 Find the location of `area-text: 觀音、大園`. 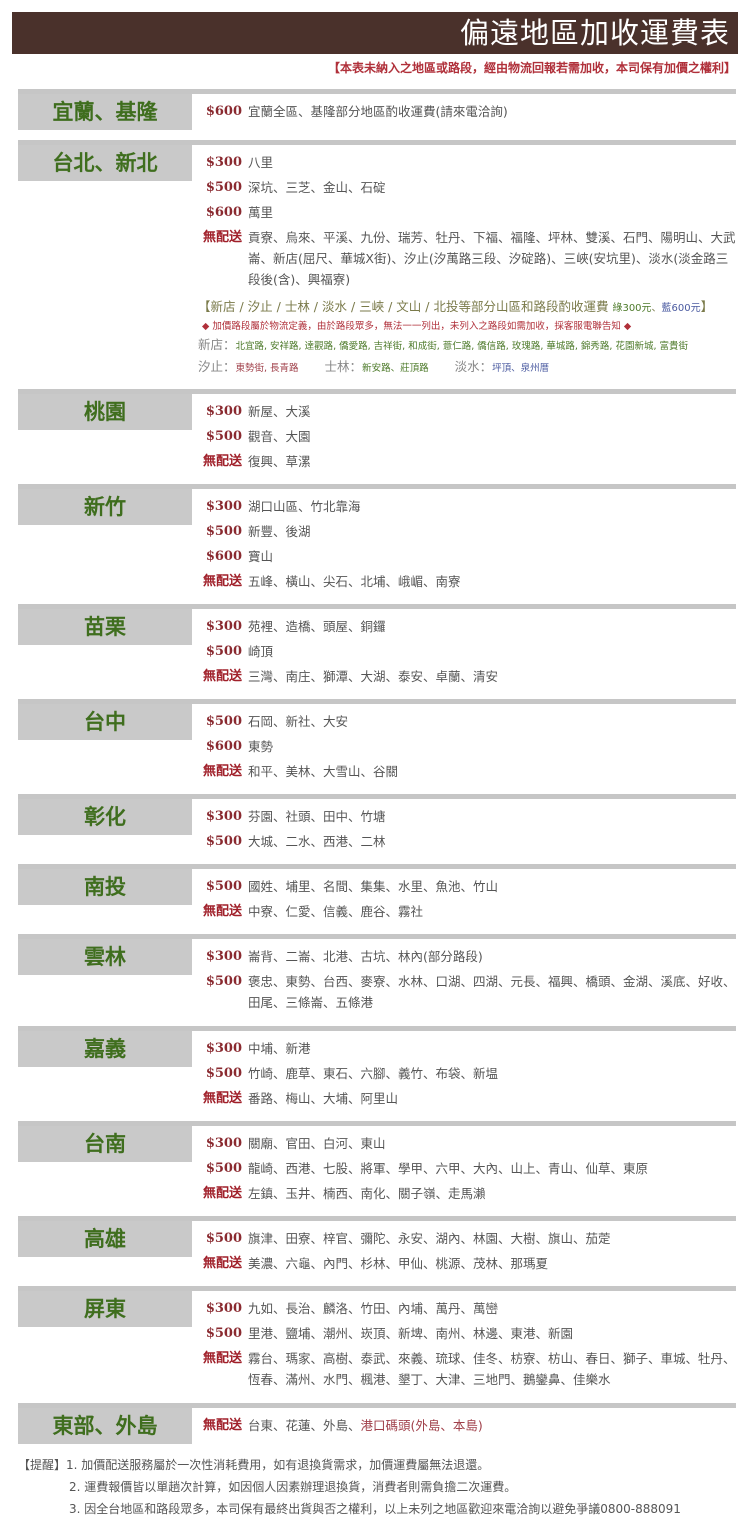

area-text: 觀音、大園 is located at coordinates (279, 436).